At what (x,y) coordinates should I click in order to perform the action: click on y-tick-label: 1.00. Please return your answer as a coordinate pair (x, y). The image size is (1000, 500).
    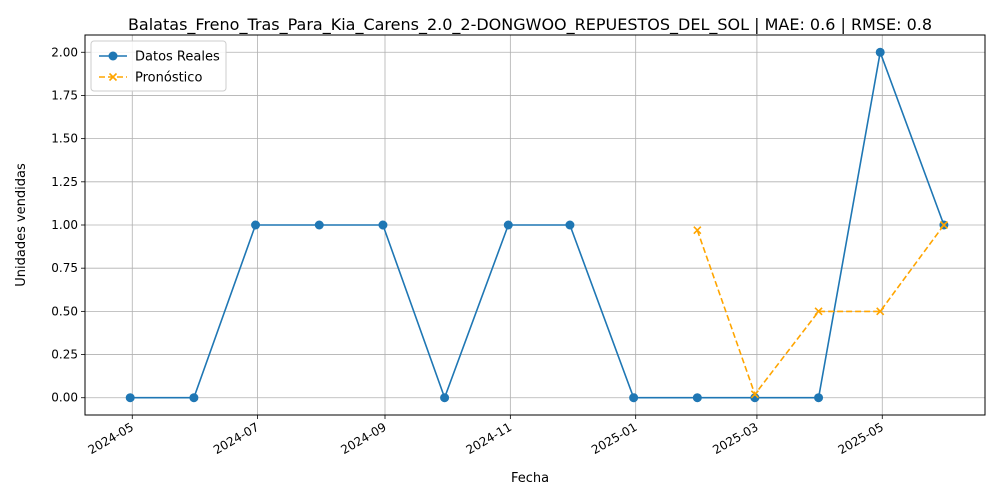
    Looking at the image, I should click on (64, 225).